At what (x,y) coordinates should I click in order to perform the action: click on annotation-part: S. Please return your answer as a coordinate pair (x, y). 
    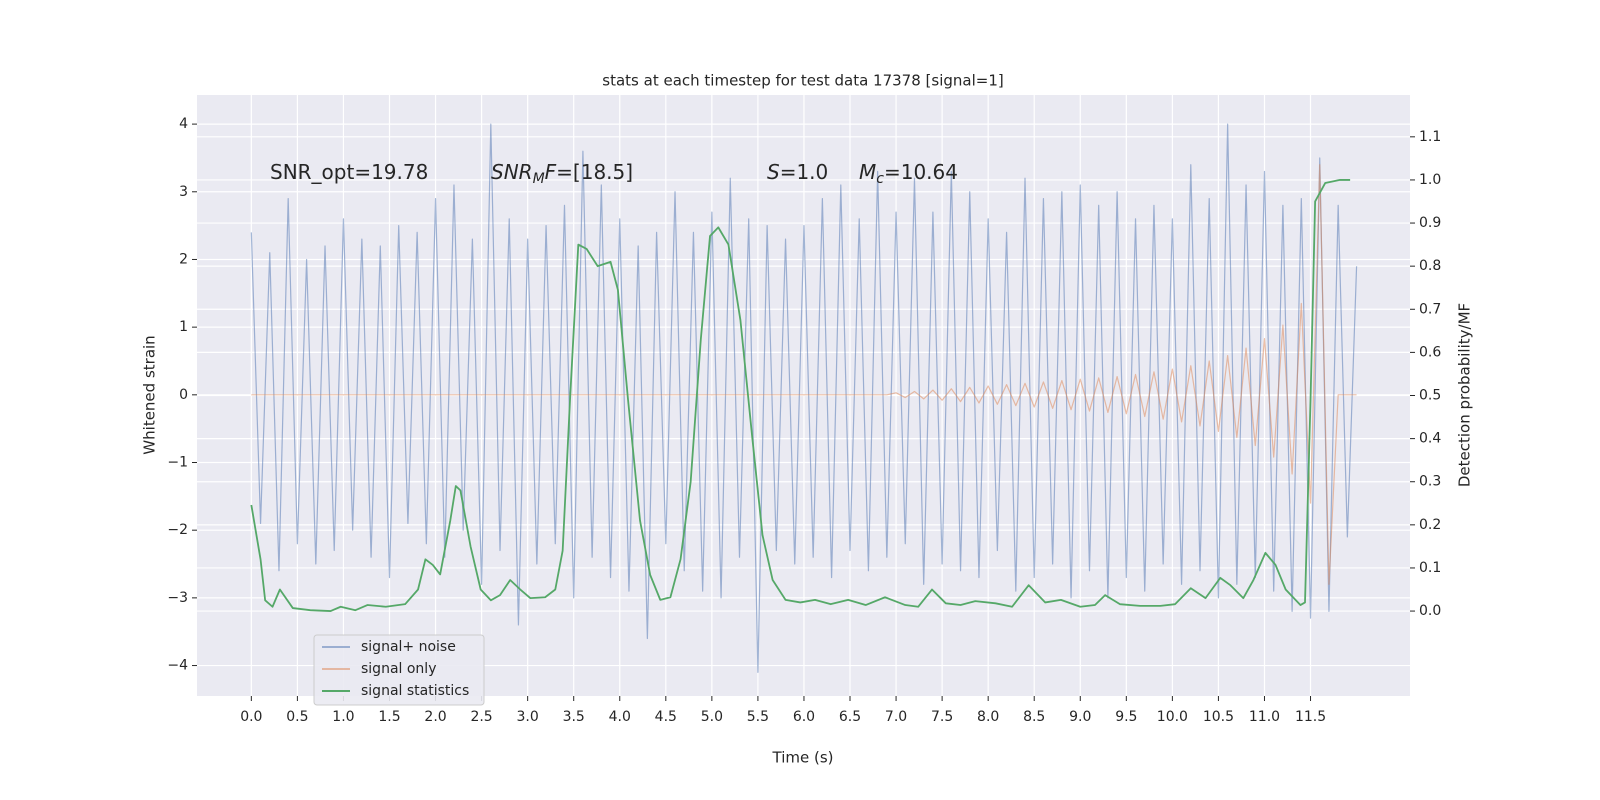
    Looking at the image, I should click on (773, 172).